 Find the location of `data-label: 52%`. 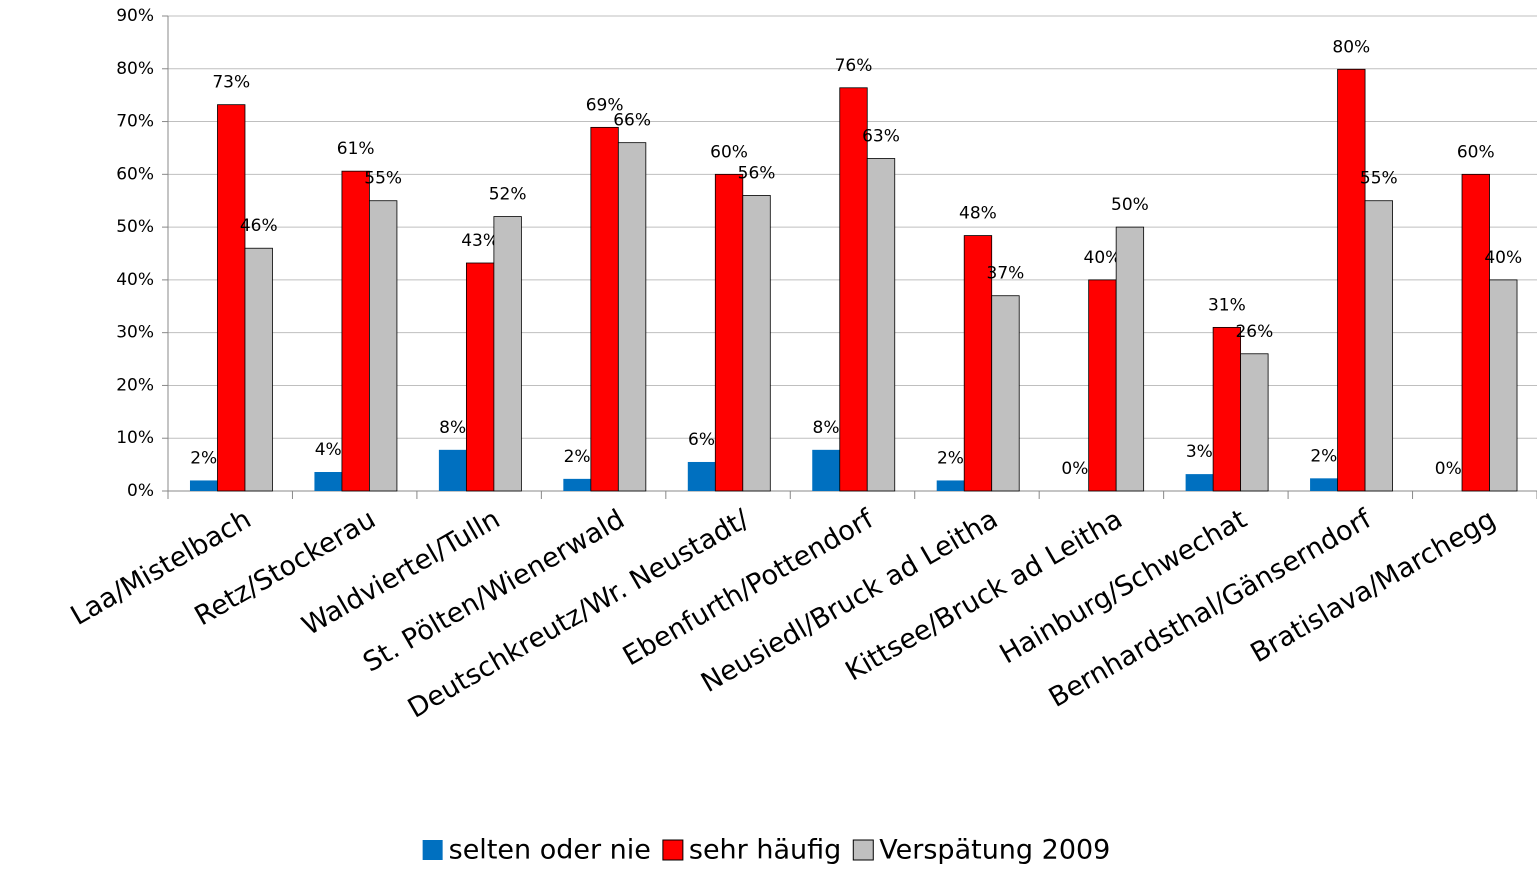

data-label: 52% is located at coordinates (508, 195).